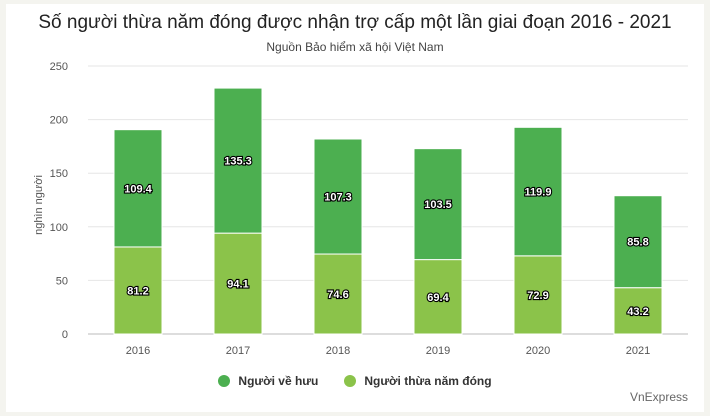  I want to click on y-tick-labels: 0 50 100 150 200 250, so click(59, 201).